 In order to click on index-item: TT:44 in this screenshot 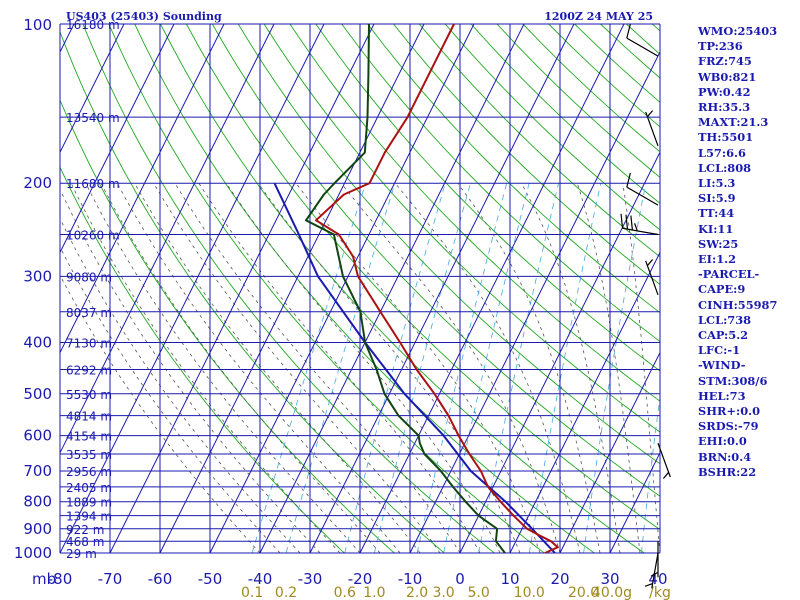, I will do `click(716, 213)`.